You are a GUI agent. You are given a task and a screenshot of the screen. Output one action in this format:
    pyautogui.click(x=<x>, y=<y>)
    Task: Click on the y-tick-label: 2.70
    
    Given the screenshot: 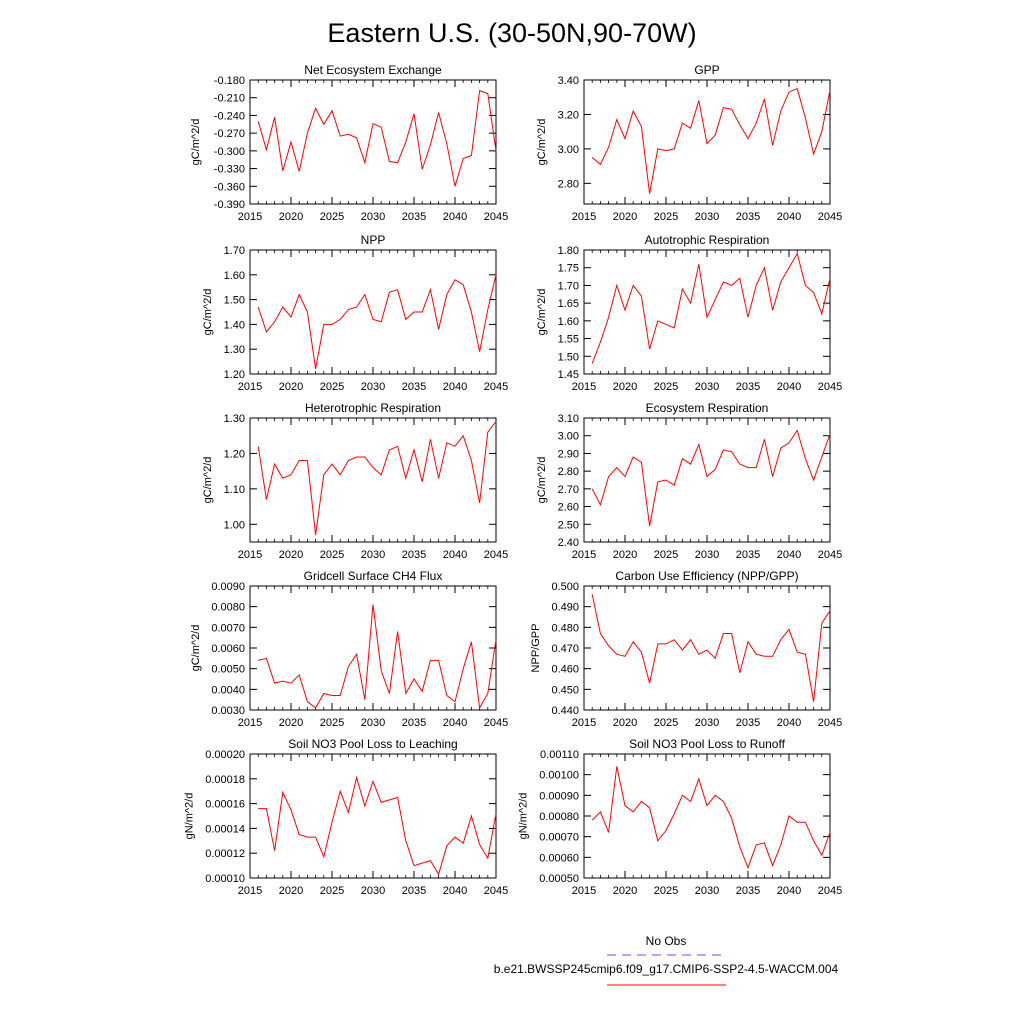 What is the action you would take?
    pyautogui.click(x=568, y=490)
    